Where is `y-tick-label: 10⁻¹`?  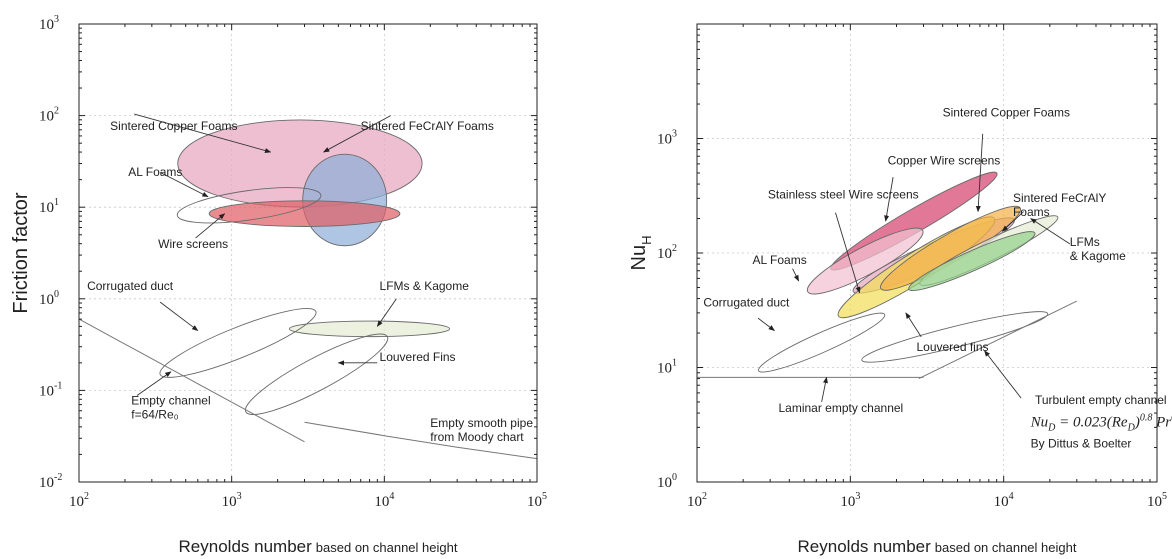
y-tick-label: 10⁻¹ is located at coordinates (50, 389).